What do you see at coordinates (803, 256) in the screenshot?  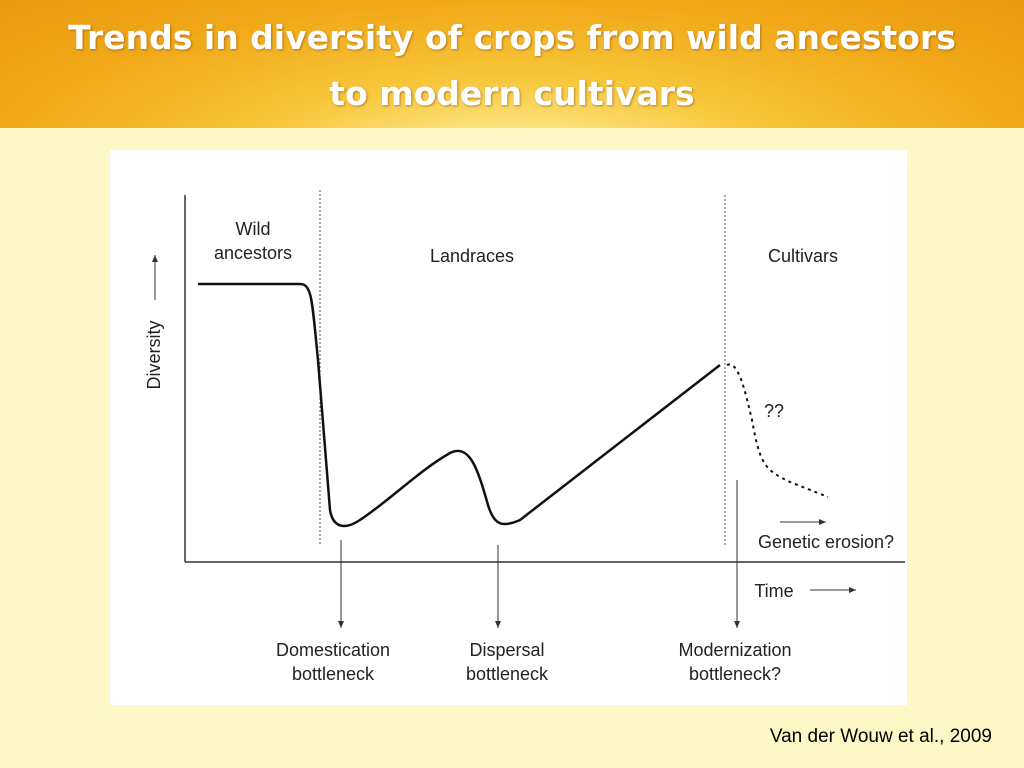 I see `phase-label: Cultivars` at bounding box center [803, 256].